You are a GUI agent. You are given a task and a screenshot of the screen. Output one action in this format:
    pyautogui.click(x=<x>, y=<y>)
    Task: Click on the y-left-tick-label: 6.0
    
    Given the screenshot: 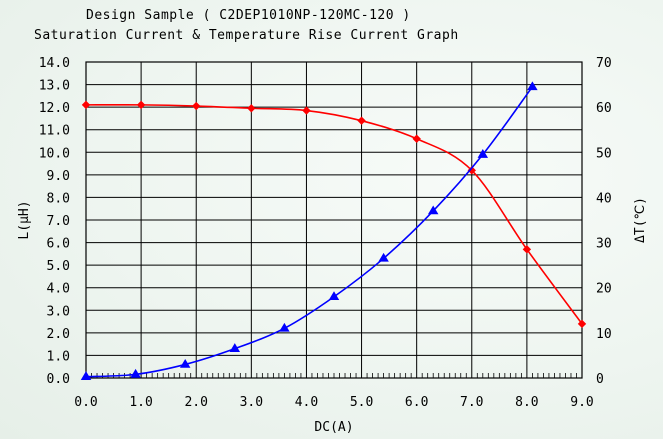 What is the action you would take?
    pyautogui.click(x=58, y=244)
    